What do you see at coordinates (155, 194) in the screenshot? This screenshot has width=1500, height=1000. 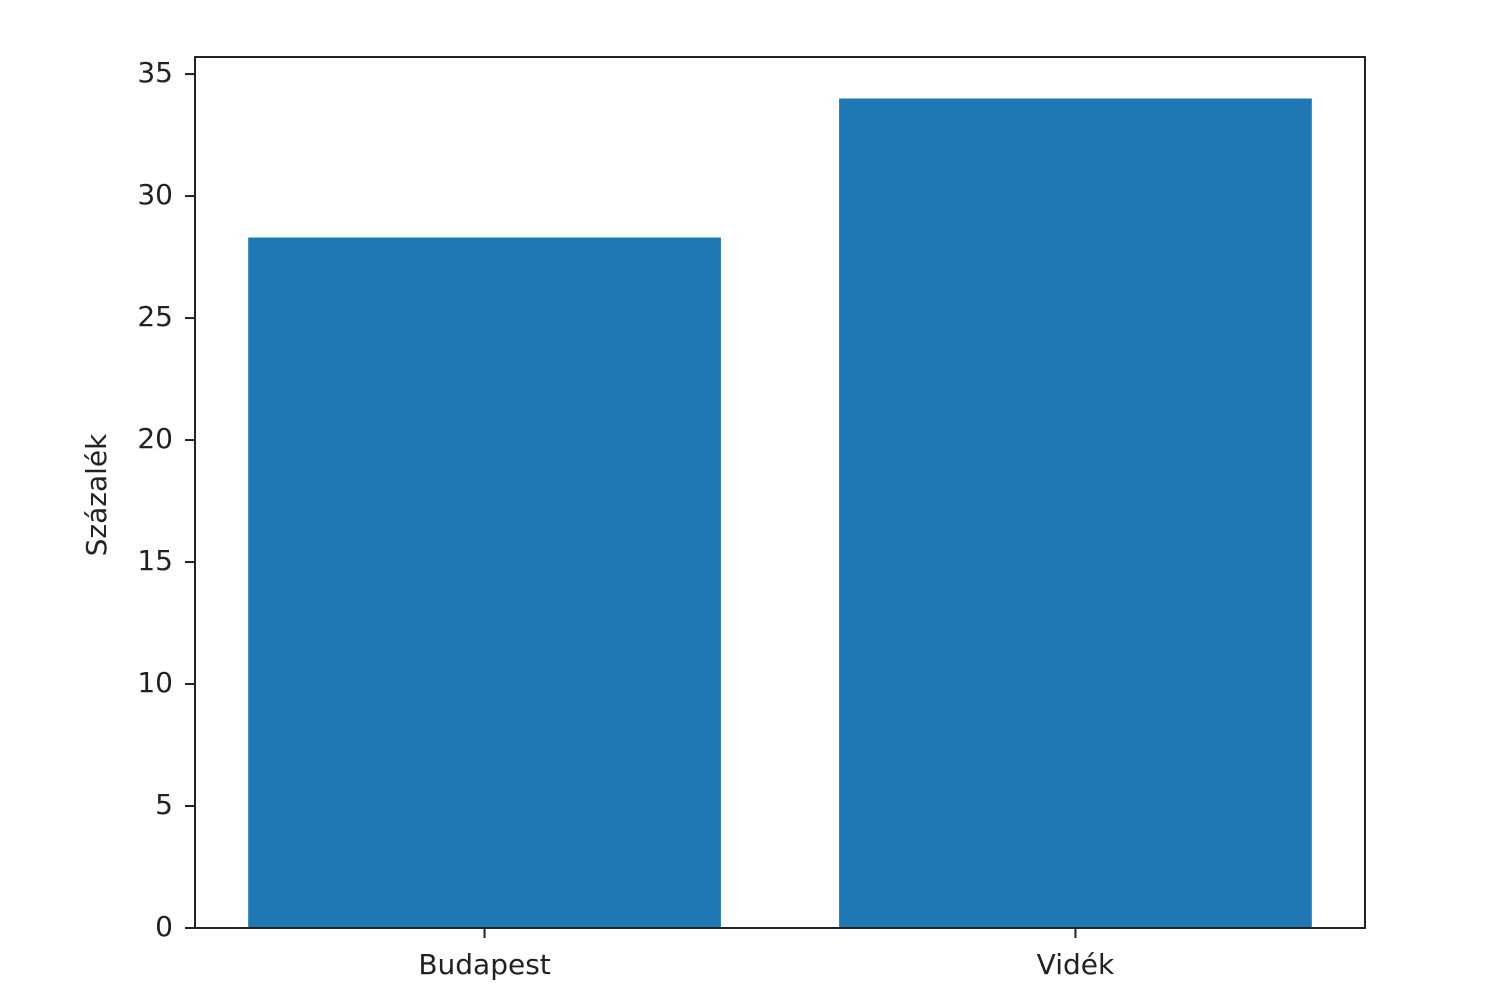 I see `y-tick-label: 30` at bounding box center [155, 194].